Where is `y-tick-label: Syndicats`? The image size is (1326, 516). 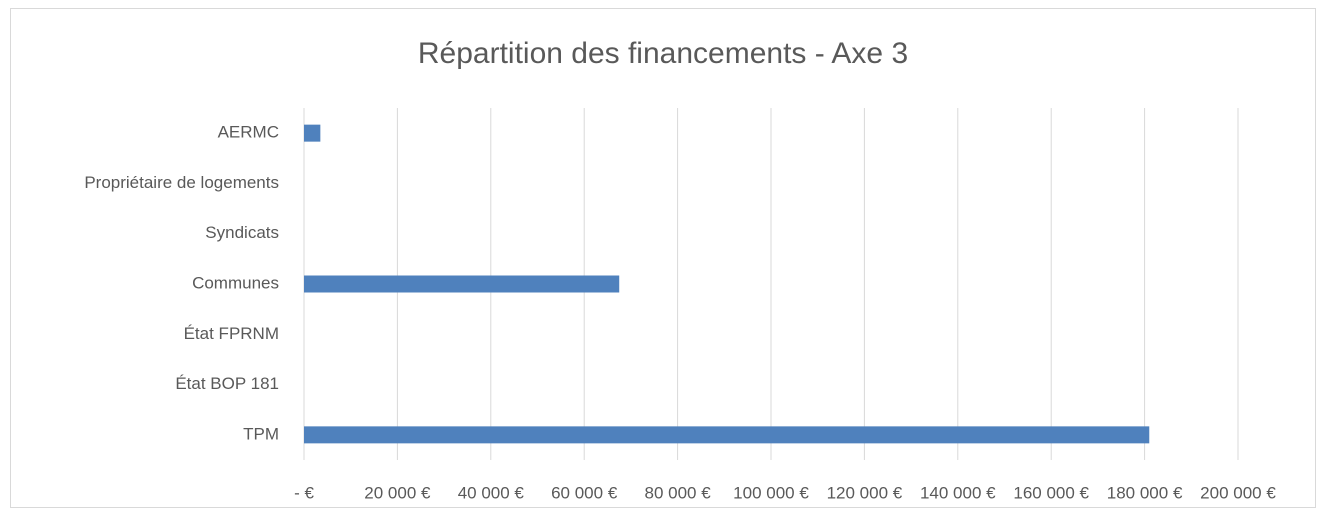 y-tick-label: Syndicats is located at coordinates (242, 232).